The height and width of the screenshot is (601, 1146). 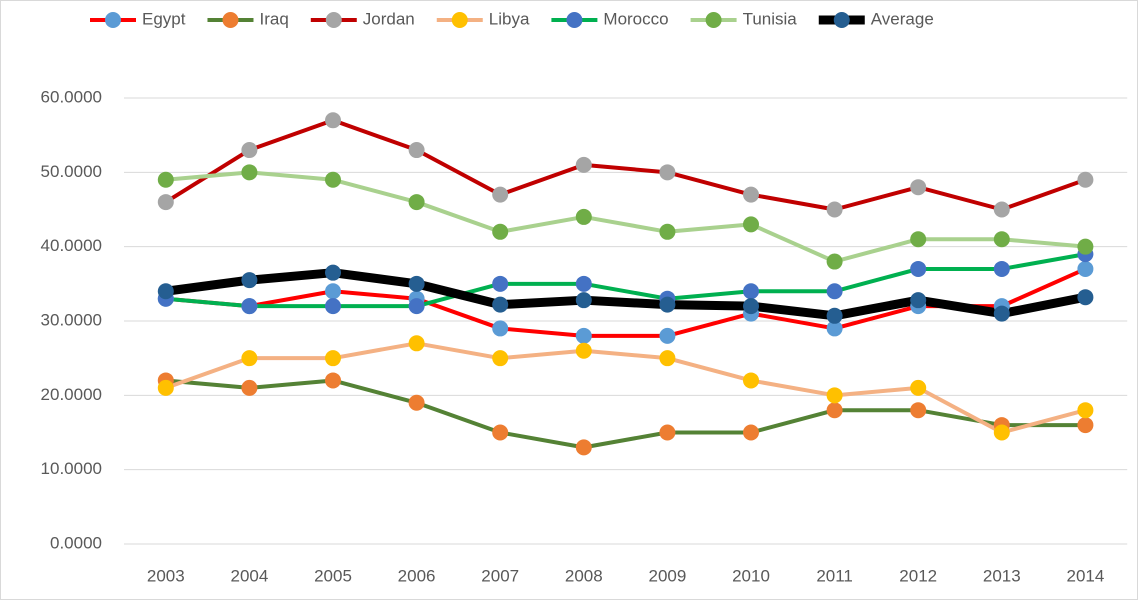 What do you see at coordinates (71, 171) in the screenshot?
I see `y-tick-label: 50.0000` at bounding box center [71, 171].